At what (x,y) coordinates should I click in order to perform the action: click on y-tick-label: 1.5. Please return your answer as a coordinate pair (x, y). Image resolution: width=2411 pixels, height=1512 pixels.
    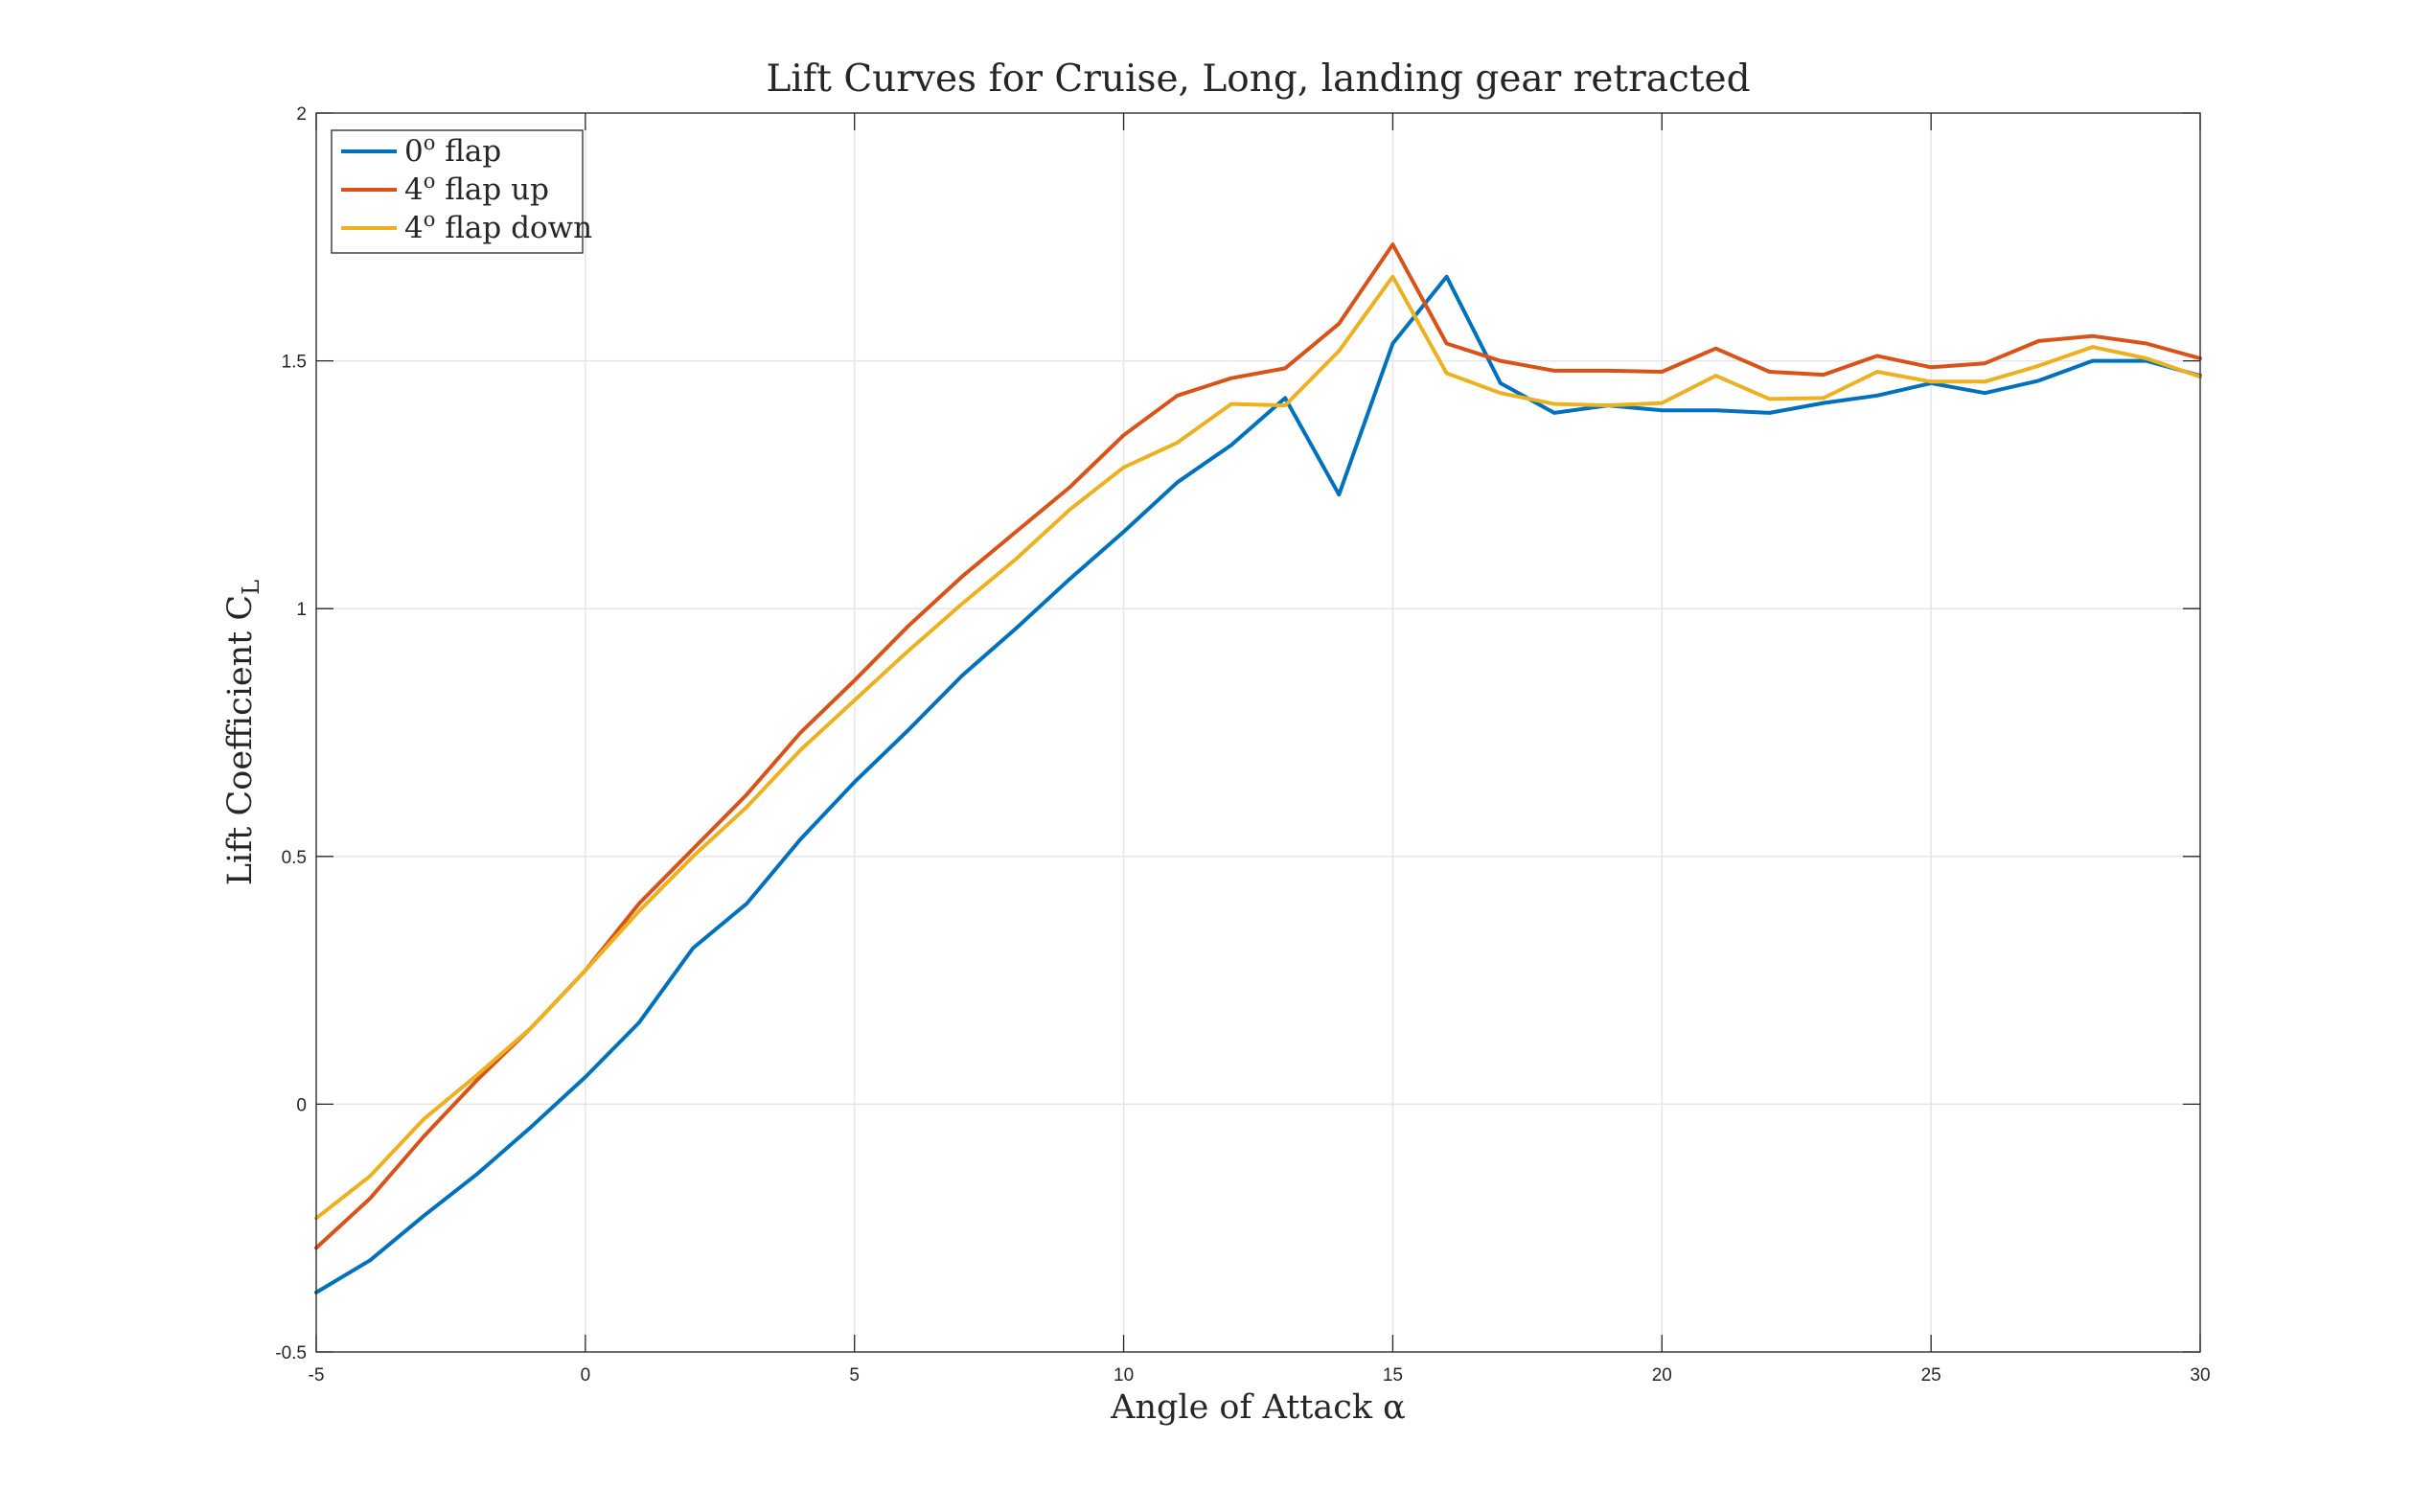
    Looking at the image, I should click on (294, 363).